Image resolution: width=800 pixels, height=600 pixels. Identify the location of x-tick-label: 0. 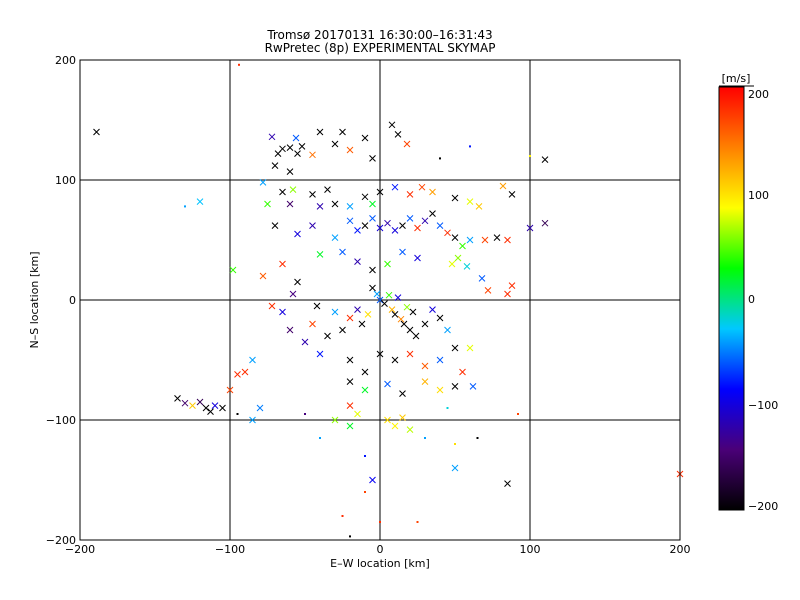
(380, 549).